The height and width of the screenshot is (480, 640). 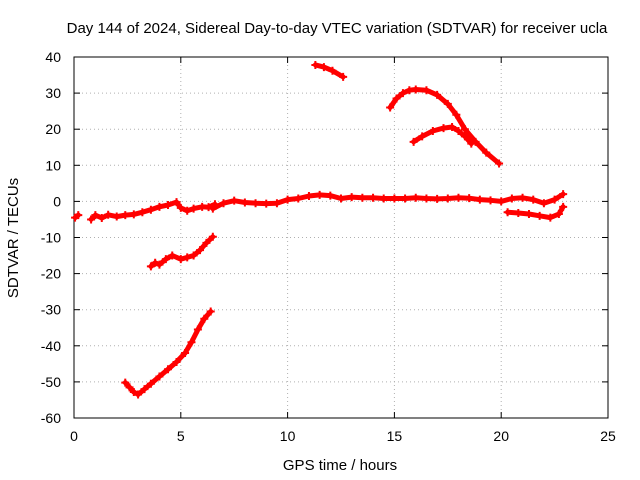 What do you see at coordinates (501, 436) in the screenshot?
I see `x-tick-label: 20` at bounding box center [501, 436].